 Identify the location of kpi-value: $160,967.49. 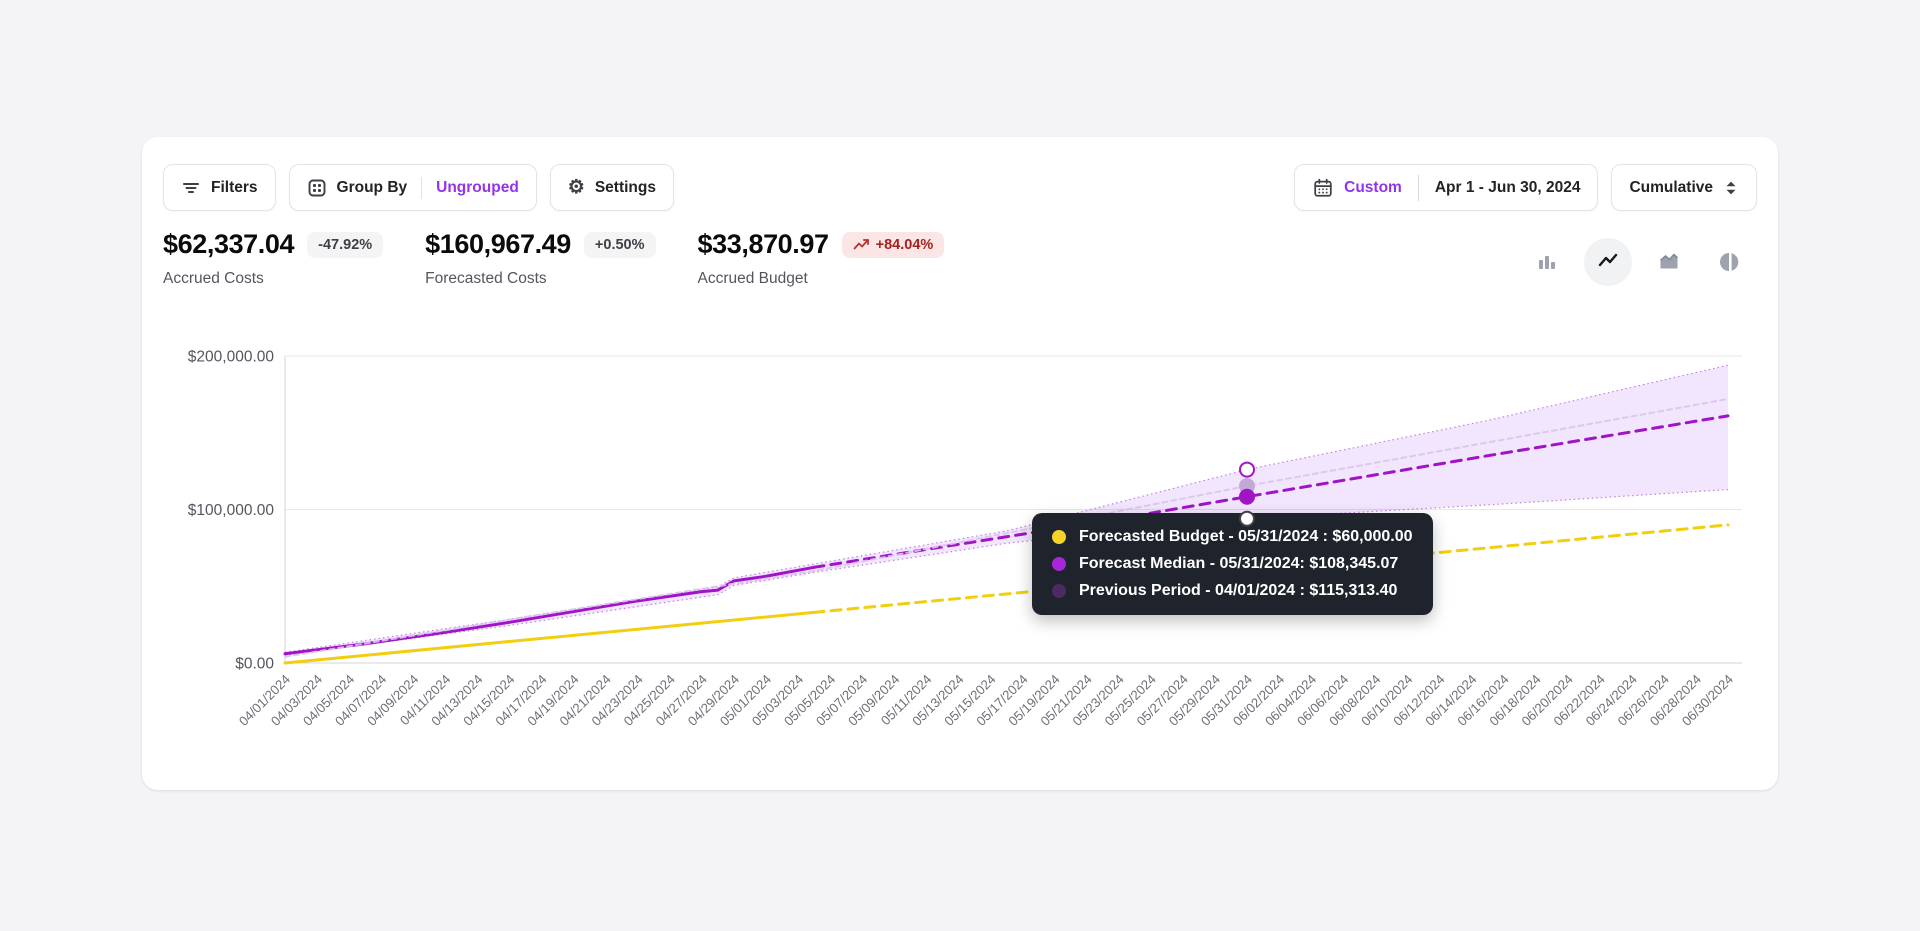
(498, 244).